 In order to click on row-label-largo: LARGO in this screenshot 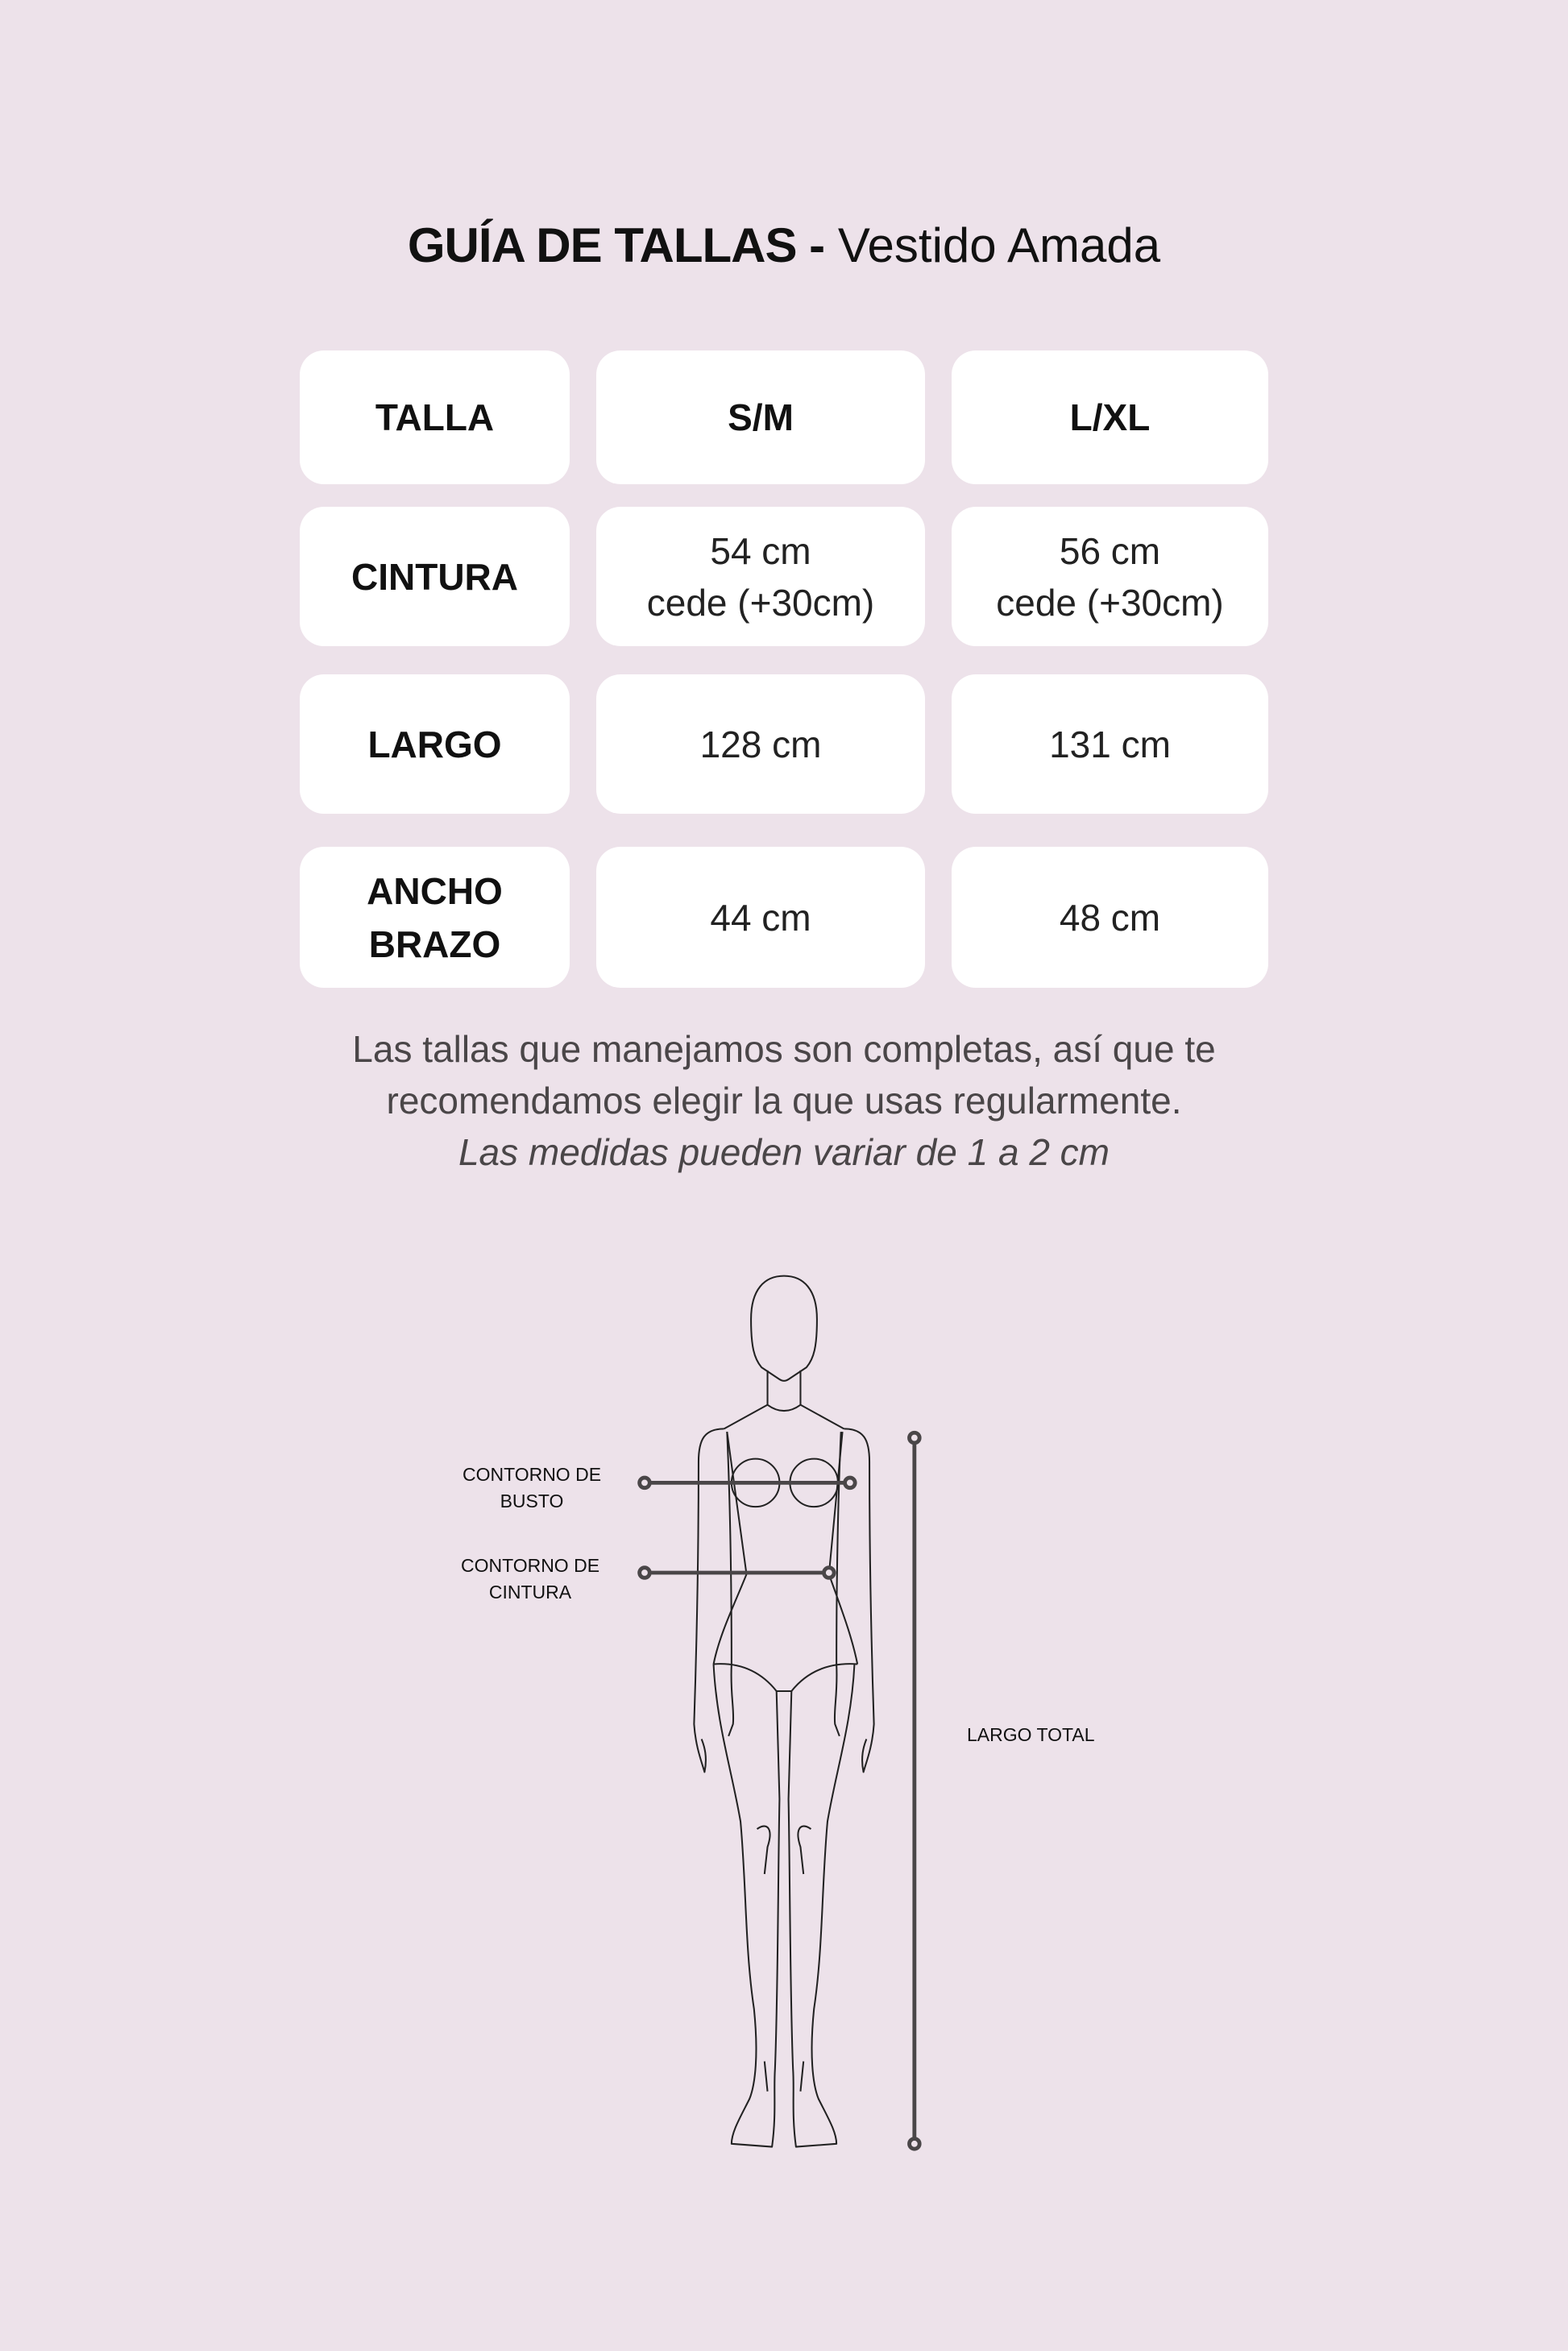, I will do `click(435, 744)`.